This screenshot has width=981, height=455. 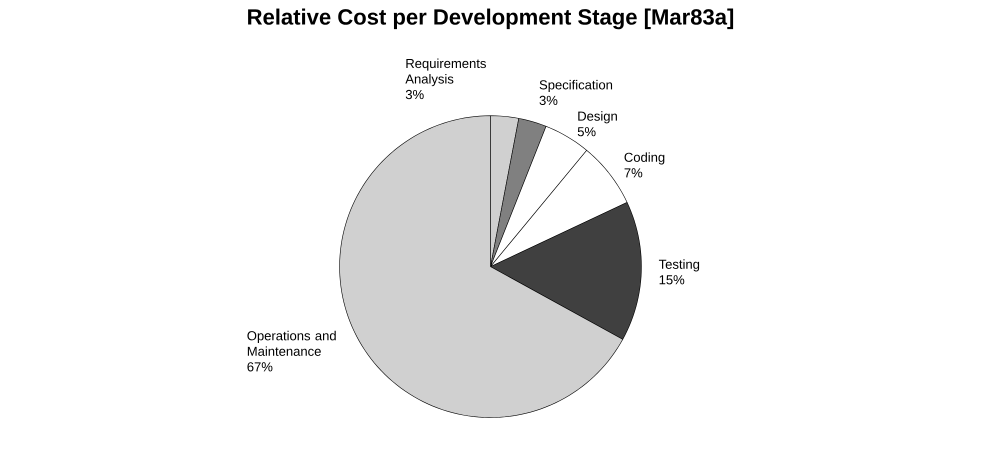 I want to click on slice-label: Testing, so click(x=679, y=265).